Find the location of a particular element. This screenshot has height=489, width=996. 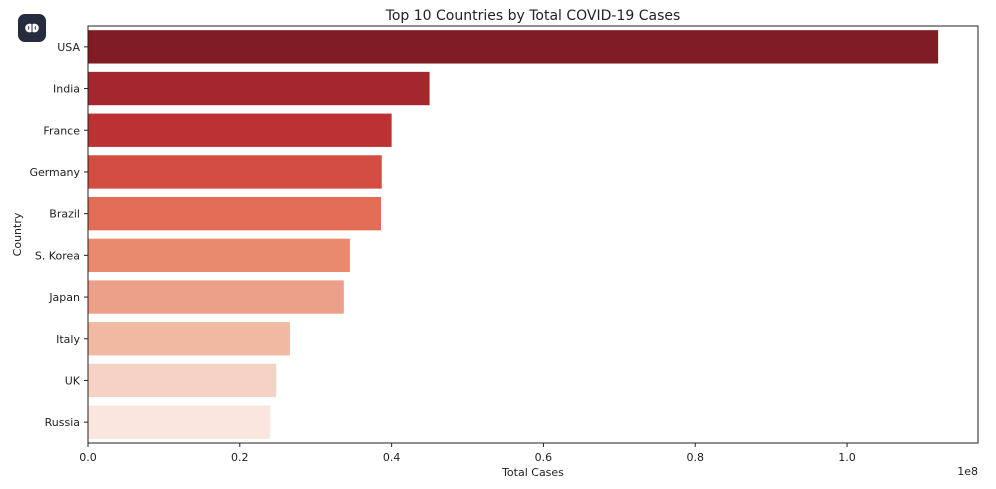

x-tick-label: 0.4 is located at coordinates (392, 457).